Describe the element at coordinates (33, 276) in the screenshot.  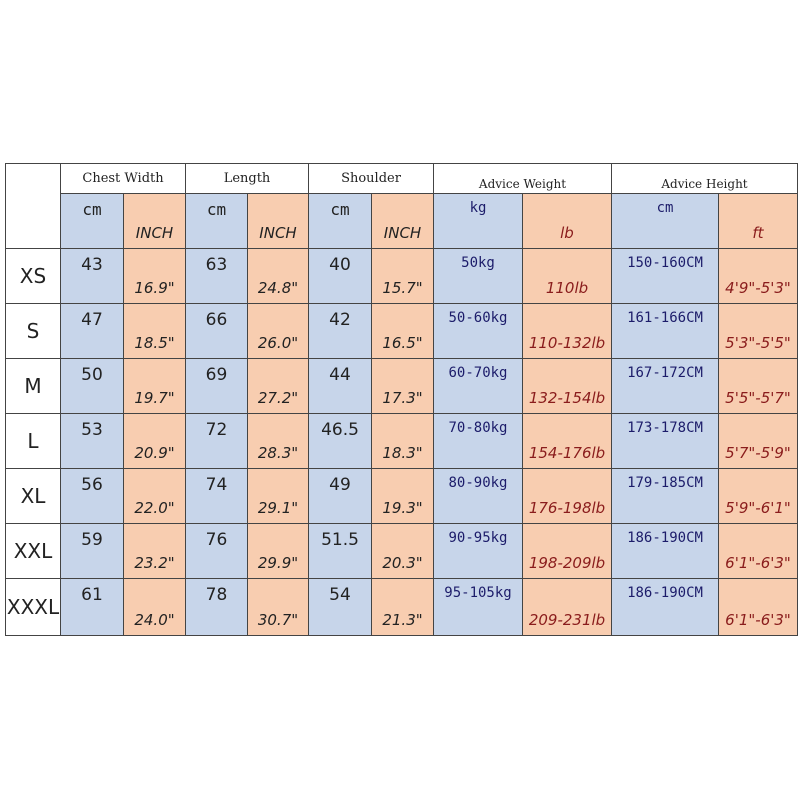
I see `size-label: XS` at that location.